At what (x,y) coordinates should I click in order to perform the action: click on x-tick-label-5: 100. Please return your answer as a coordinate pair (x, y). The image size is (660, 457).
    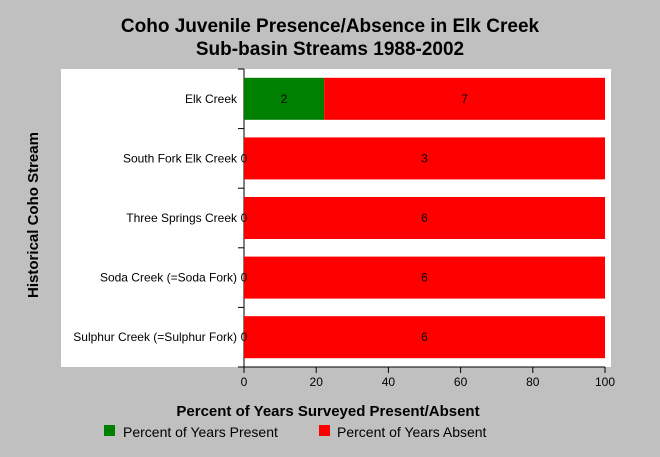
    Looking at the image, I should click on (605, 382).